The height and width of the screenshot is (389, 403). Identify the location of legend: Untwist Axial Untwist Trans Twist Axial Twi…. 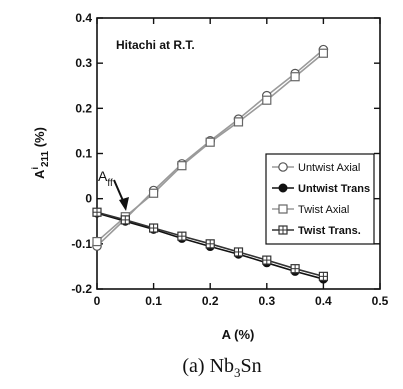
(320, 199).